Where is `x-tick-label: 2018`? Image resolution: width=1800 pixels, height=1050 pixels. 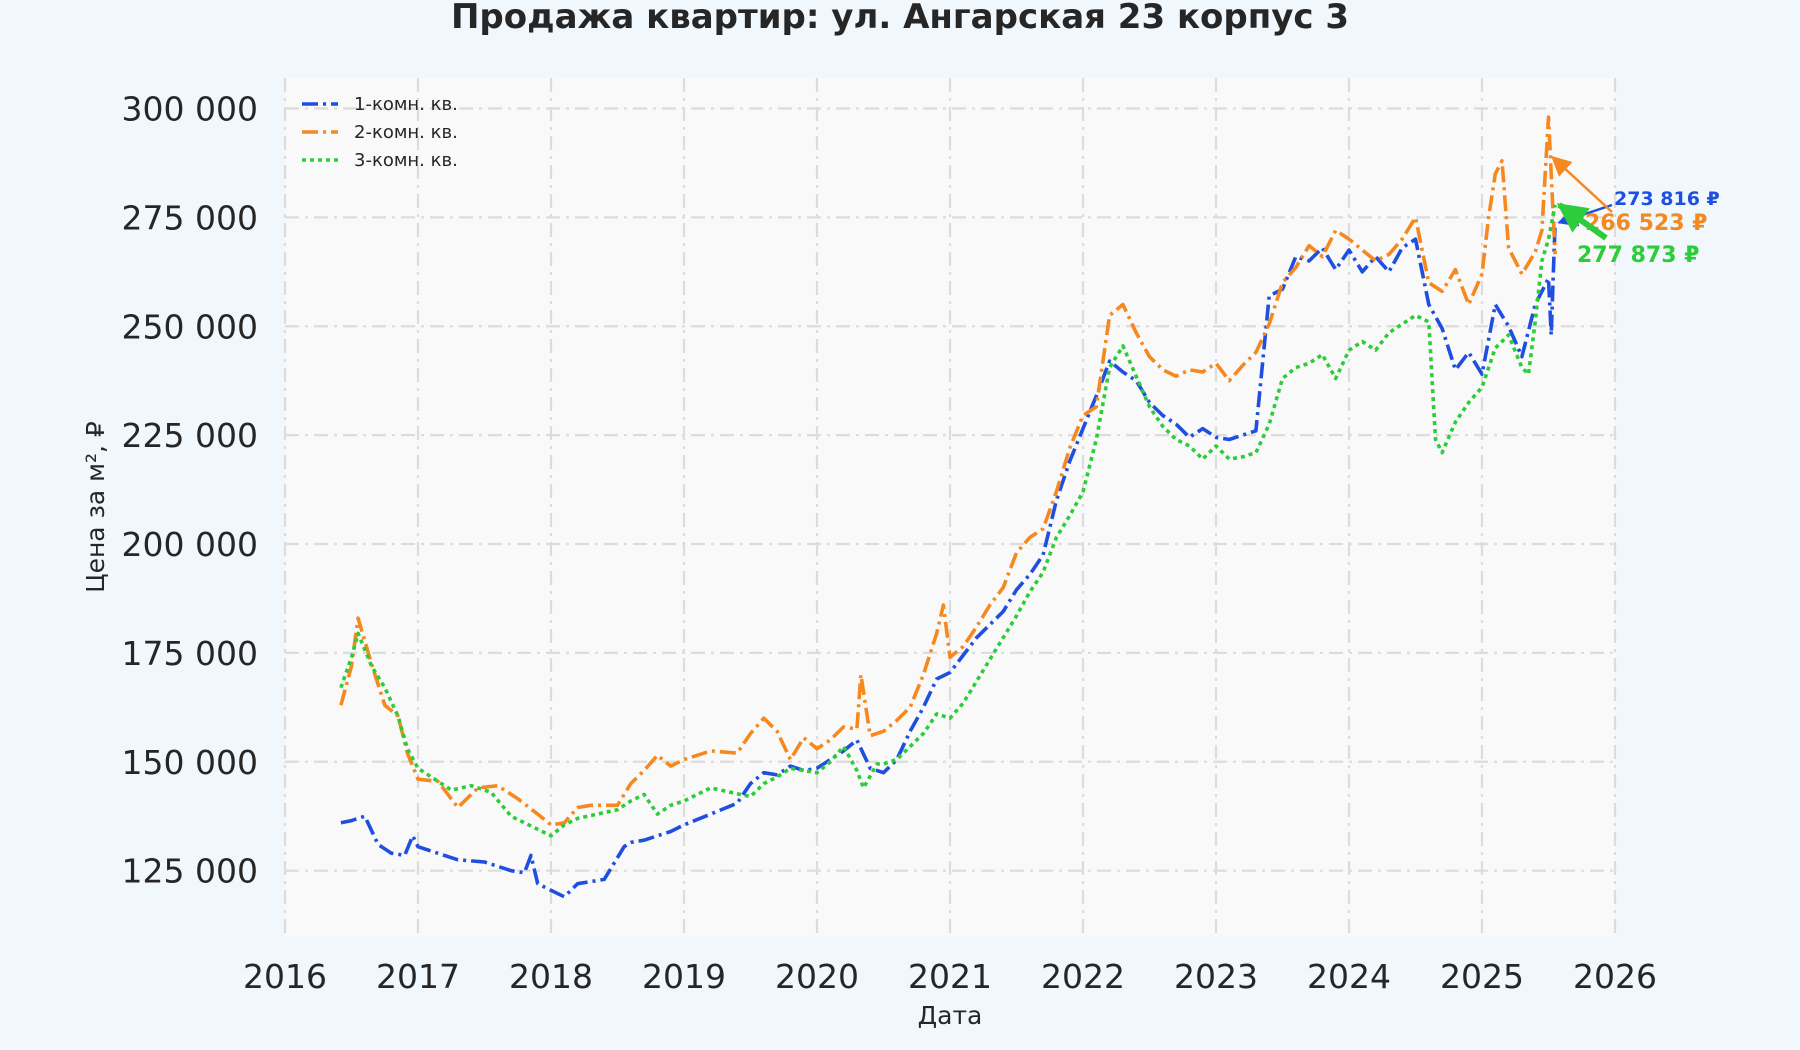 x-tick-label: 2018 is located at coordinates (551, 976).